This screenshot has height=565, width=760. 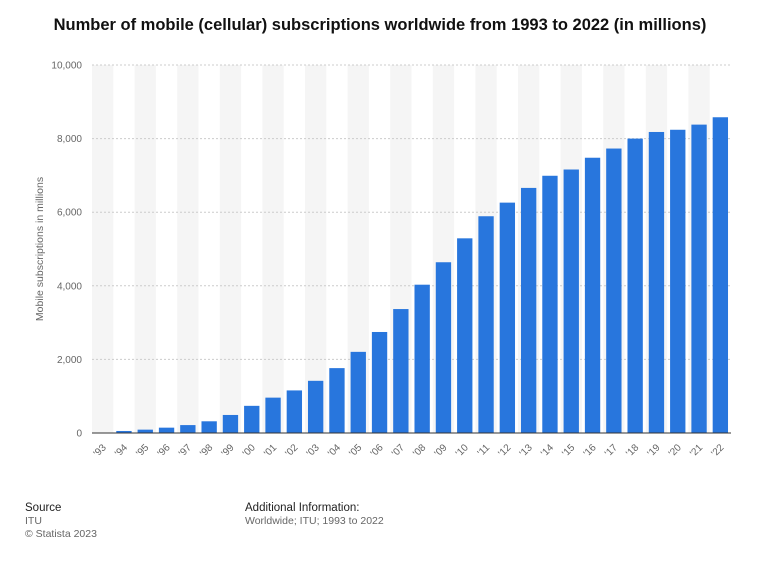 What do you see at coordinates (40, 249) in the screenshot?
I see `y-axis-label: Mobile subscriptions in millions` at bounding box center [40, 249].